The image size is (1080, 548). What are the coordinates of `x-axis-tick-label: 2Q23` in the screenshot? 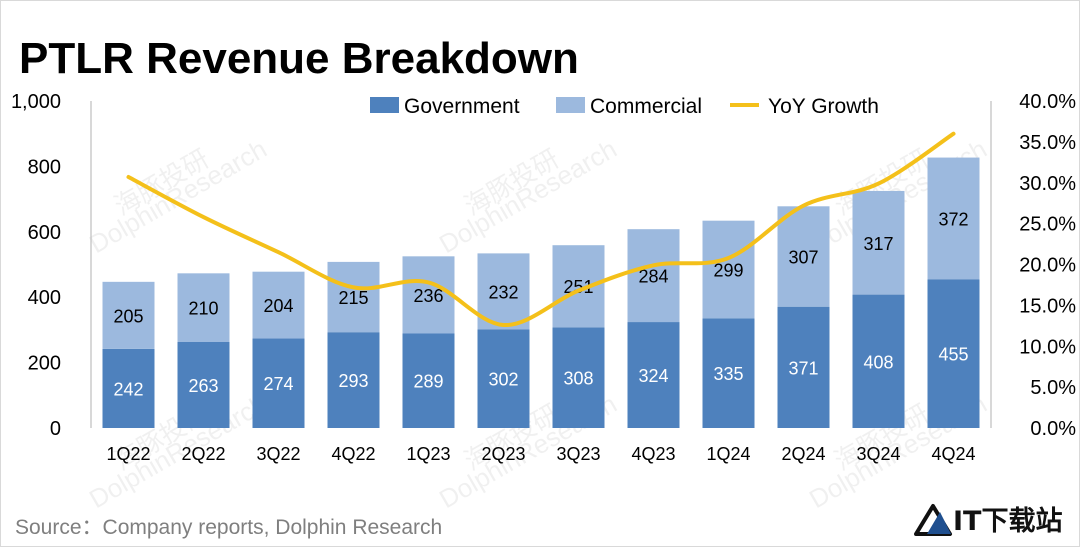 It's located at (503, 454).